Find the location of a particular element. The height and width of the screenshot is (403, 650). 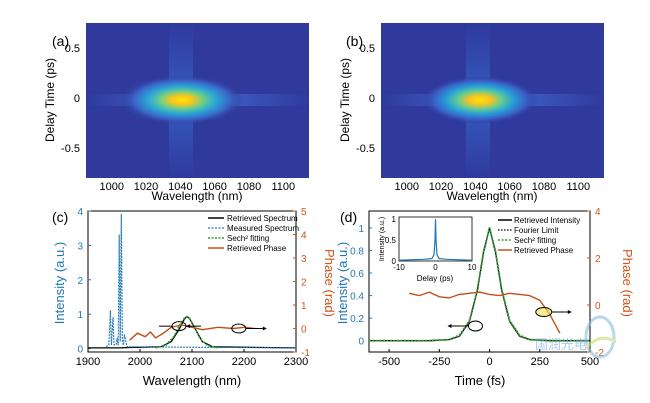

legend-d-item-fourier: Fourier Limit is located at coordinates (536, 230).